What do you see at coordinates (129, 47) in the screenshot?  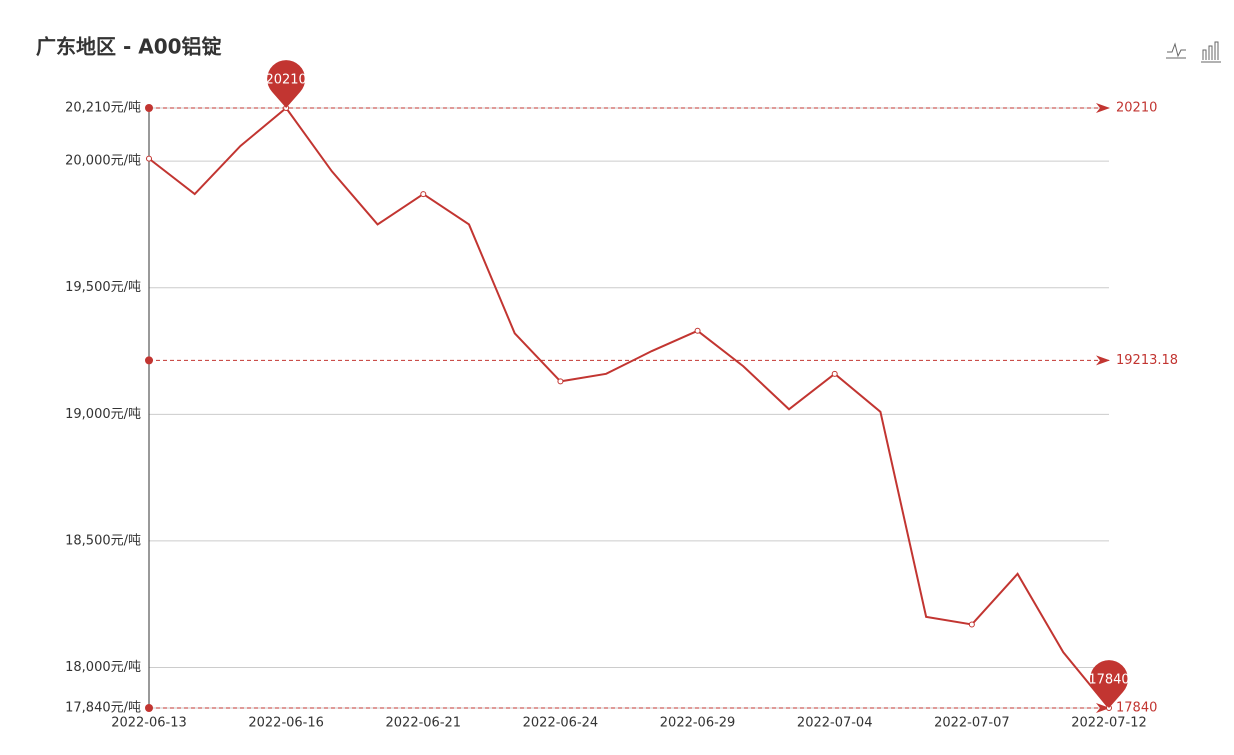 I see `chart-title: 广东地区 - A00铝锭` at bounding box center [129, 47].